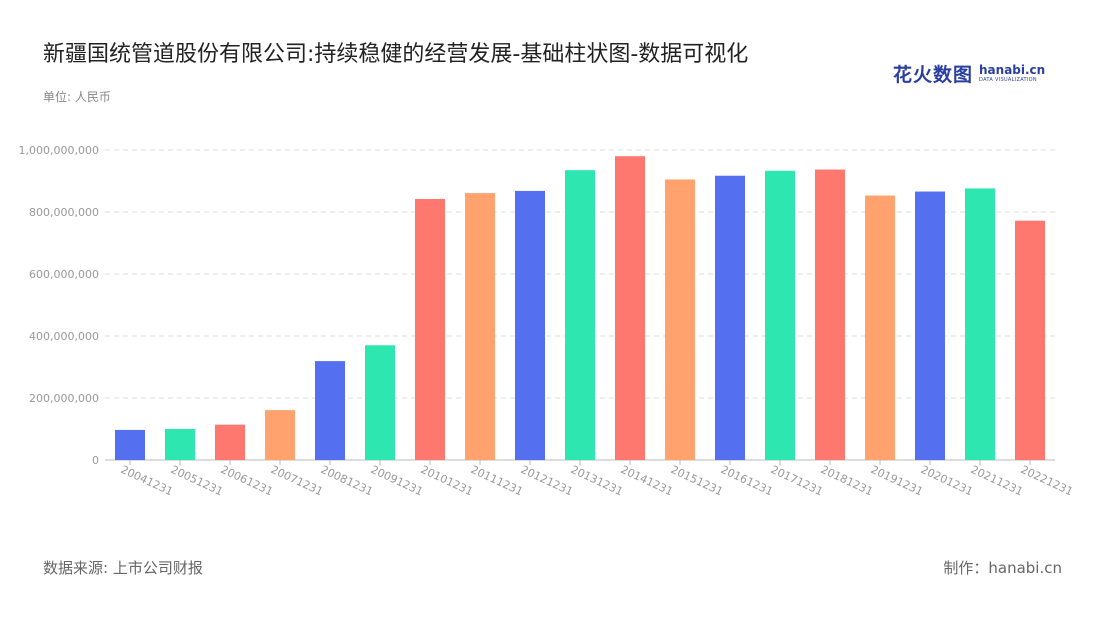 This screenshot has height=620, width=1100. Describe the element at coordinates (64, 274) in the screenshot. I see `y-tick-label: 600,000,000` at that location.